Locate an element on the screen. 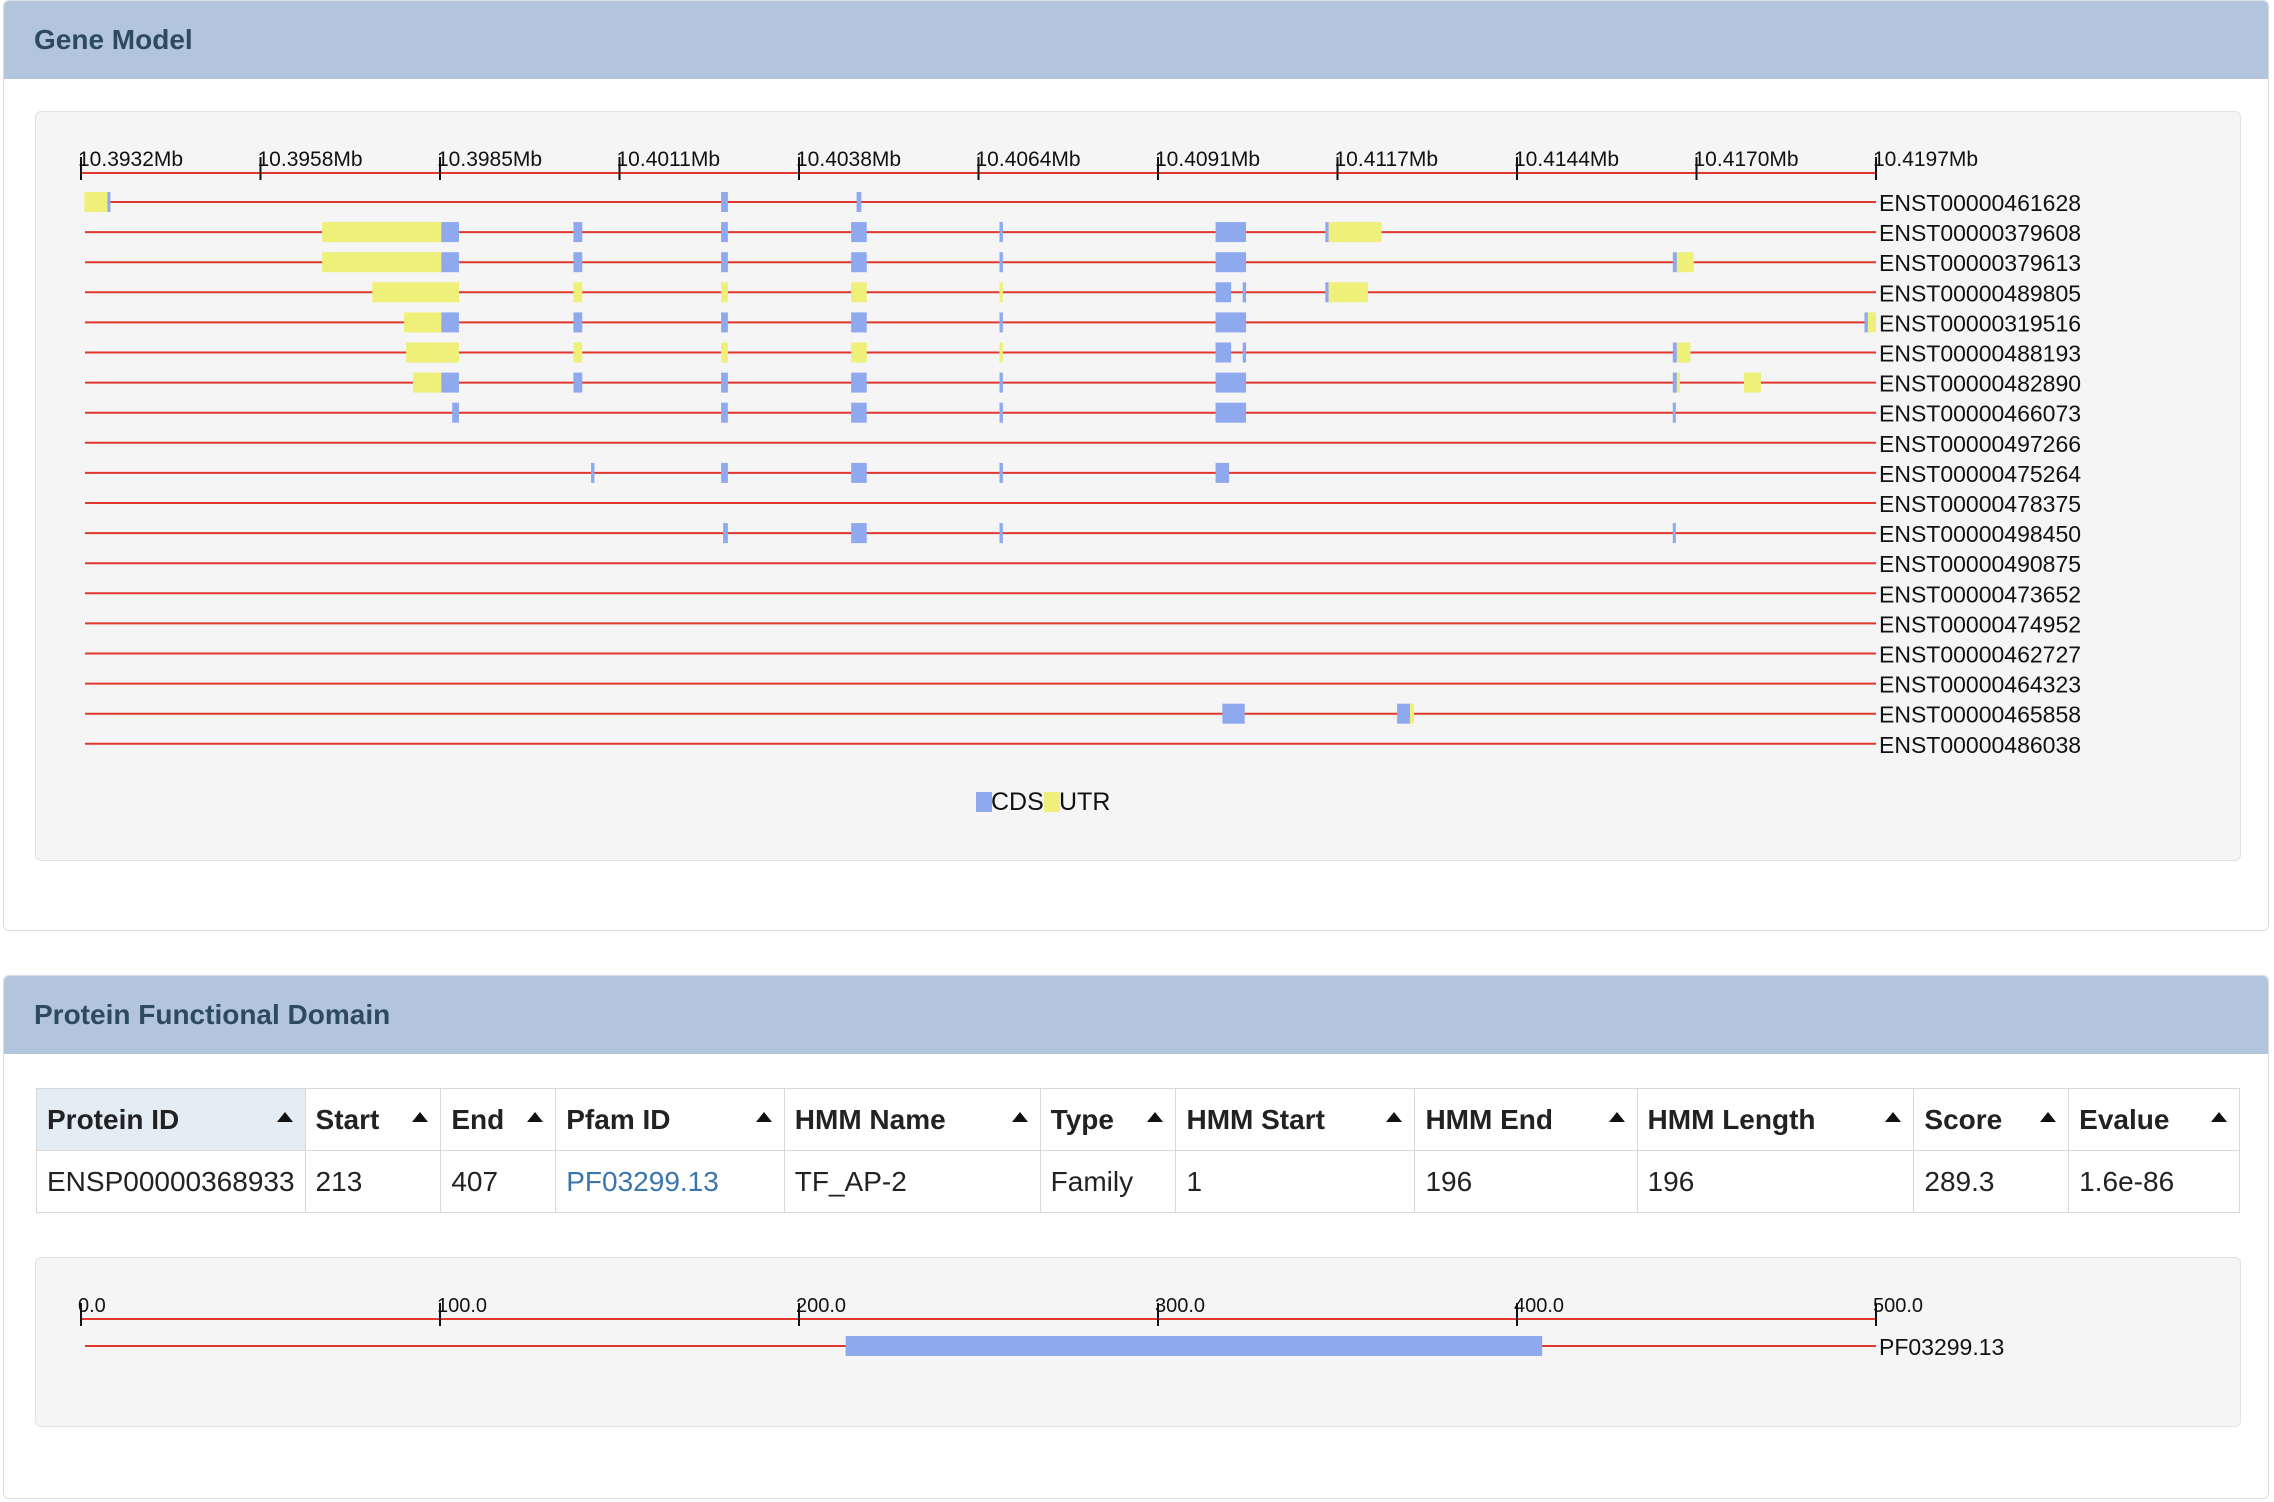 The width and height of the screenshot is (2274, 1502). domain-track-label: PF03299.13 is located at coordinates (1941, 1347).